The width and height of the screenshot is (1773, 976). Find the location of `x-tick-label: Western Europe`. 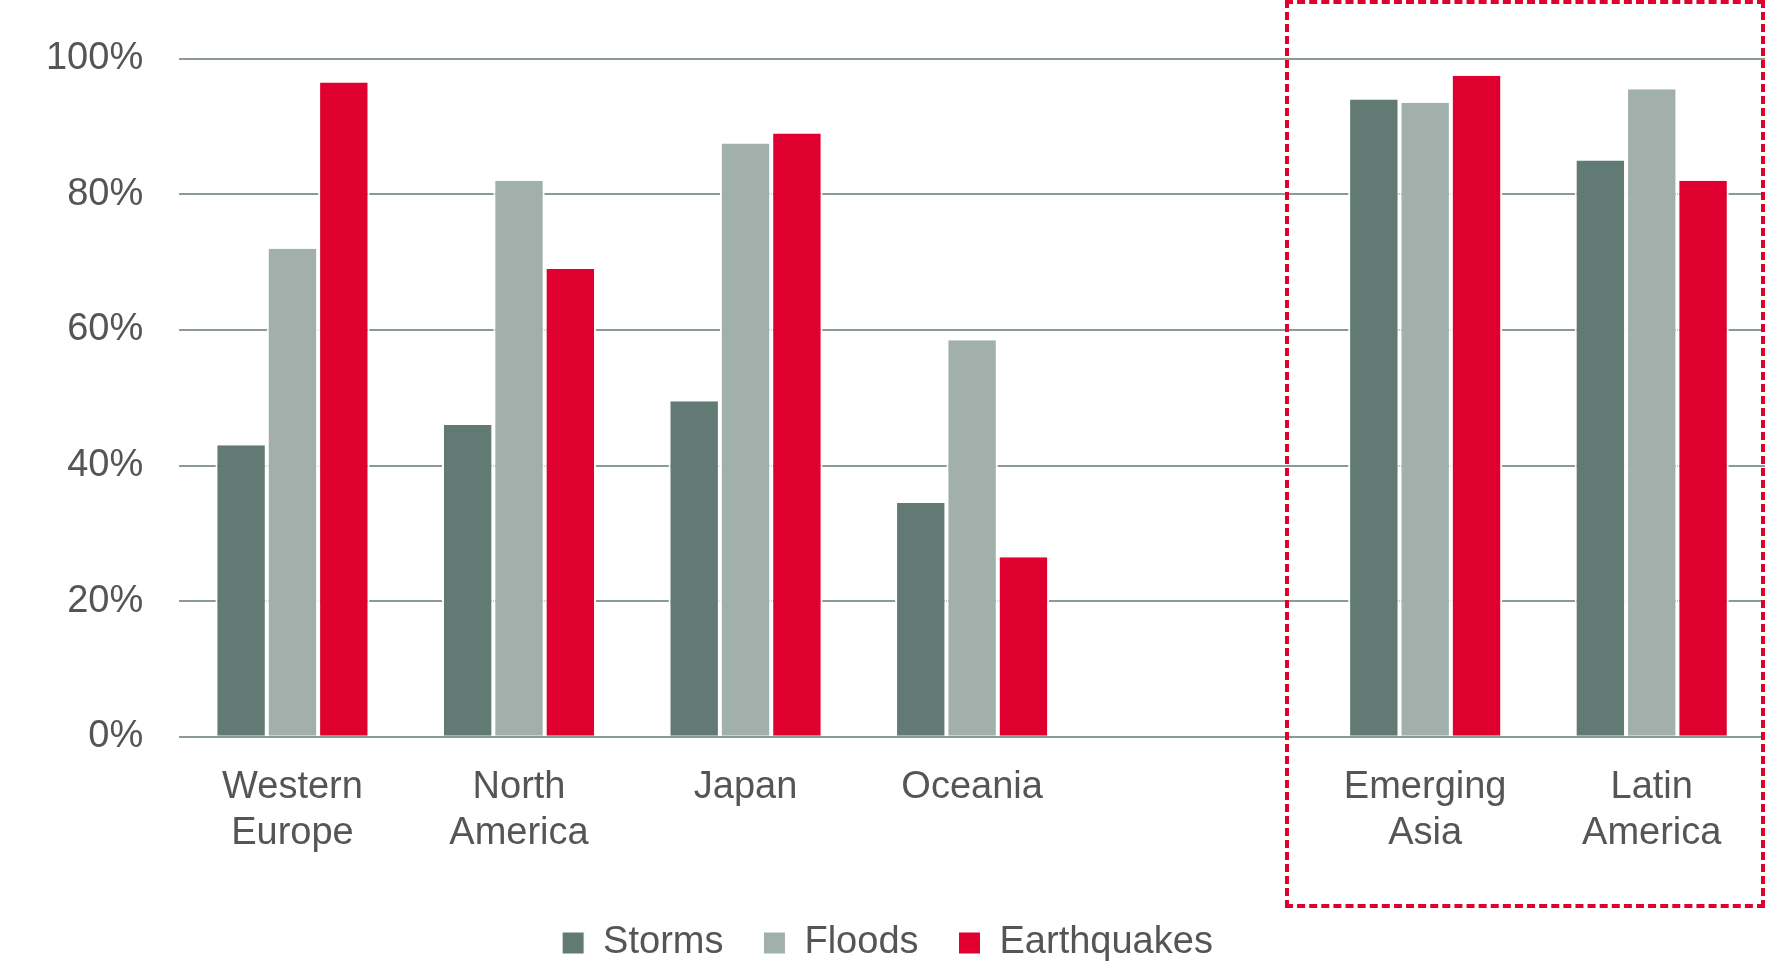

x-tick-label: Western Europe is located at coordinates (292, 808).